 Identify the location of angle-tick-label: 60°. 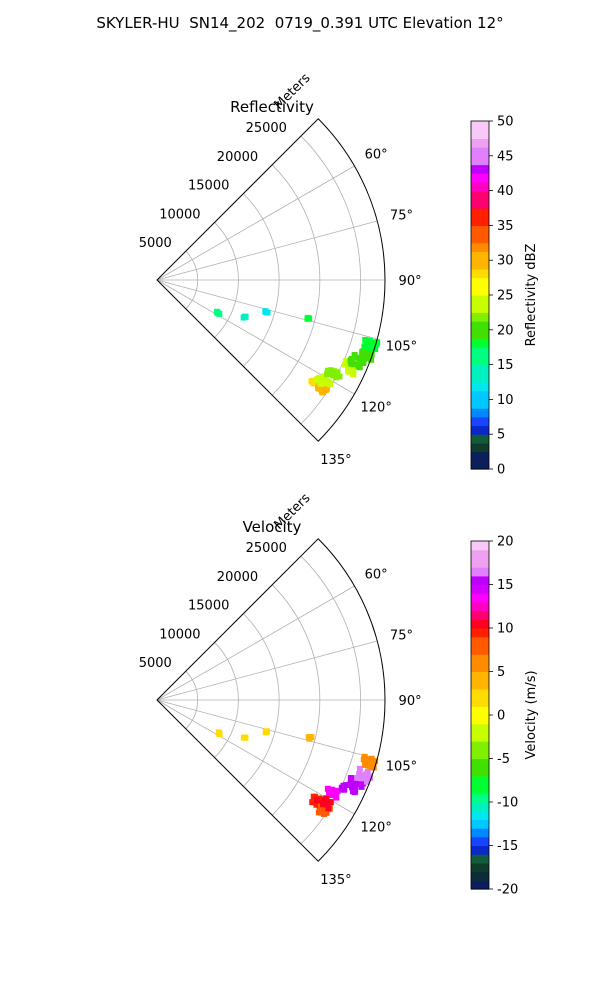
(376, 574).